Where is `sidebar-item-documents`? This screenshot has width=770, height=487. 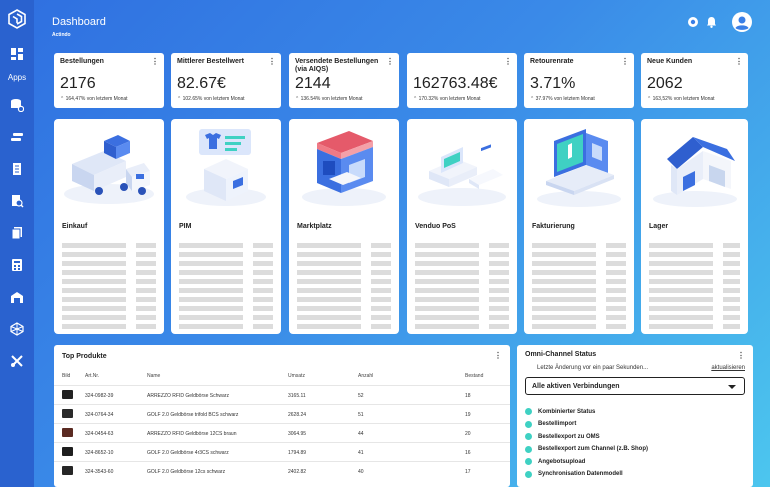 sidebar-item-documents is located at coordinates (17, 169).